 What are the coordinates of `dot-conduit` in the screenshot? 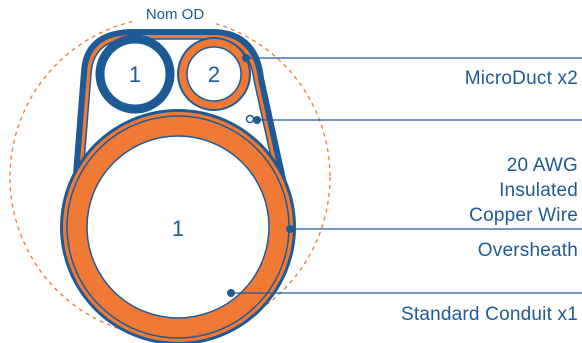 It's located at (231, 293).